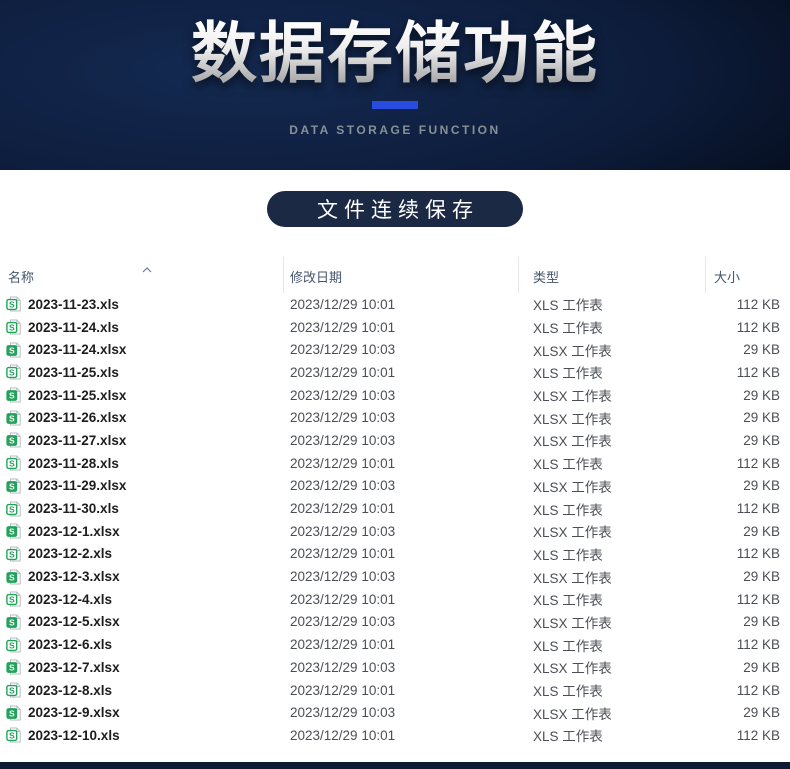 The height and width of the screenshot is (769, 790). Describe the element at coordinates (395, 209) in the screenshot. I see `section-badge: 文件连续保存` at that location.